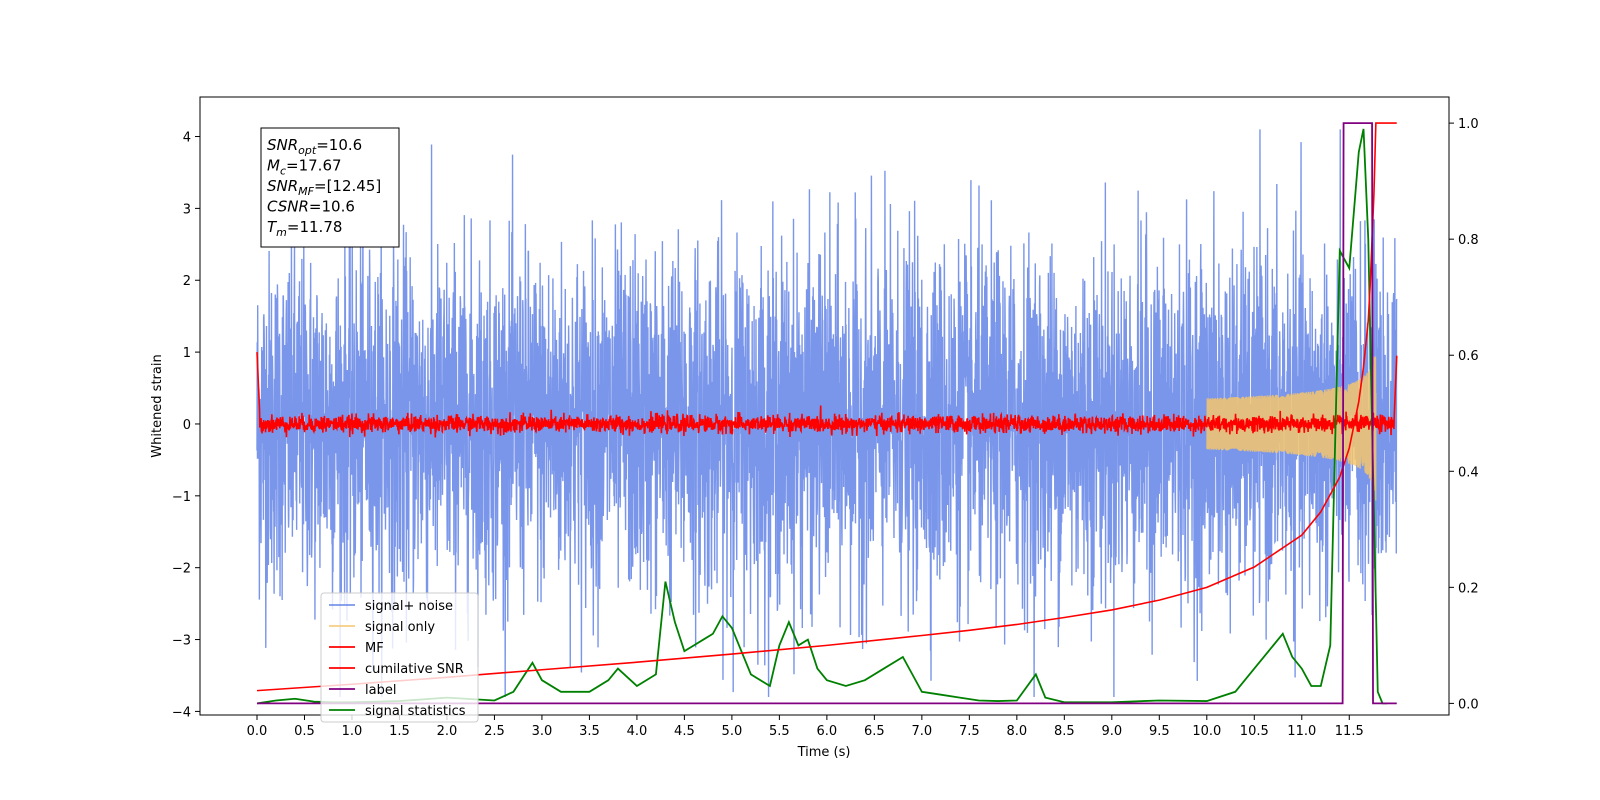 Image resolution: width=1600 pixels, height=800 pixels. I want to click on y-tick-label: 0, so click(187, 425).